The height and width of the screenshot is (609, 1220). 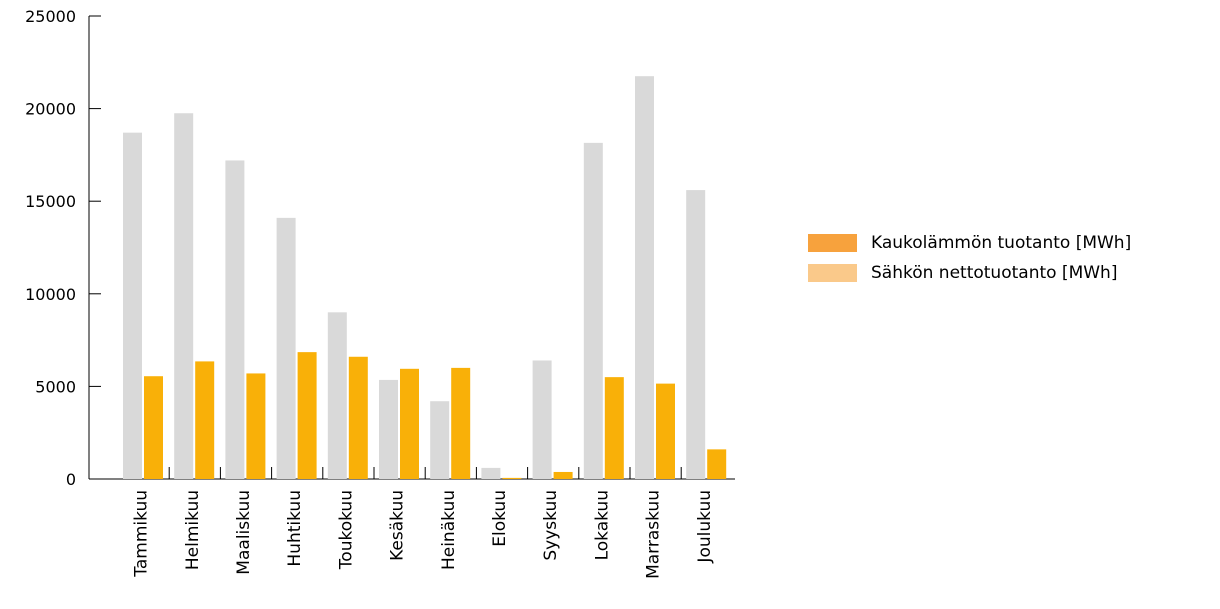 I want to click on y-tick-label: 0, so click(x=71, y=479).